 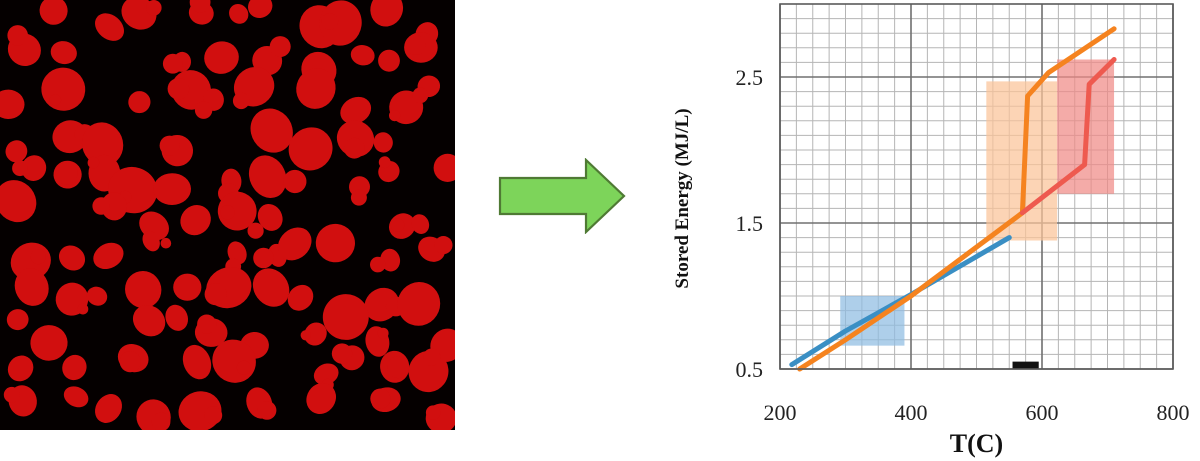 I want to click on black-marker, so click(x=1025, y=365).